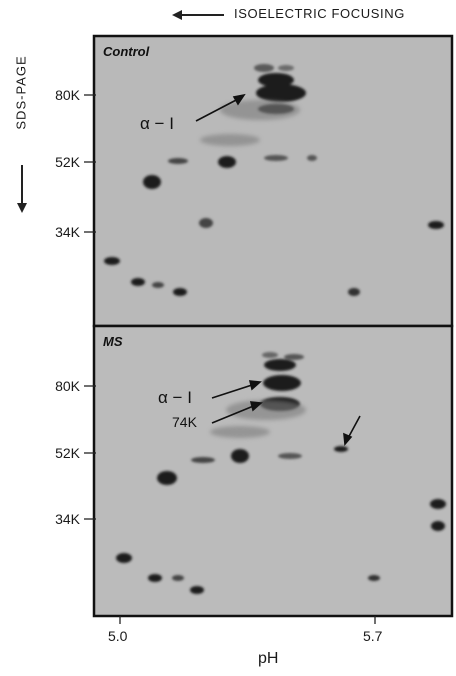 The width and height of the screenshot is (456, 676). What do you see at coordinates (113, 341) in the screenshot?
I see `ms-panel-label: MS` at bounding box center [113, 341].